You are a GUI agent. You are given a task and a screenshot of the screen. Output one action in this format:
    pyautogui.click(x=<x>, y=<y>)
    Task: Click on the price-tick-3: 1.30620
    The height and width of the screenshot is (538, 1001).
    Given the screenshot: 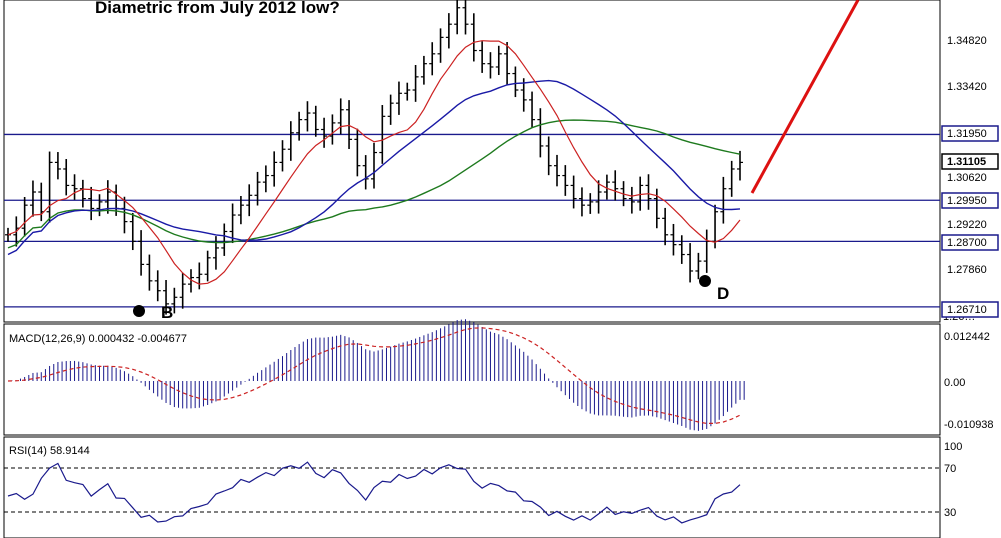 What is the action you would take?
    pyautogui.click(x=967, y=178)
    